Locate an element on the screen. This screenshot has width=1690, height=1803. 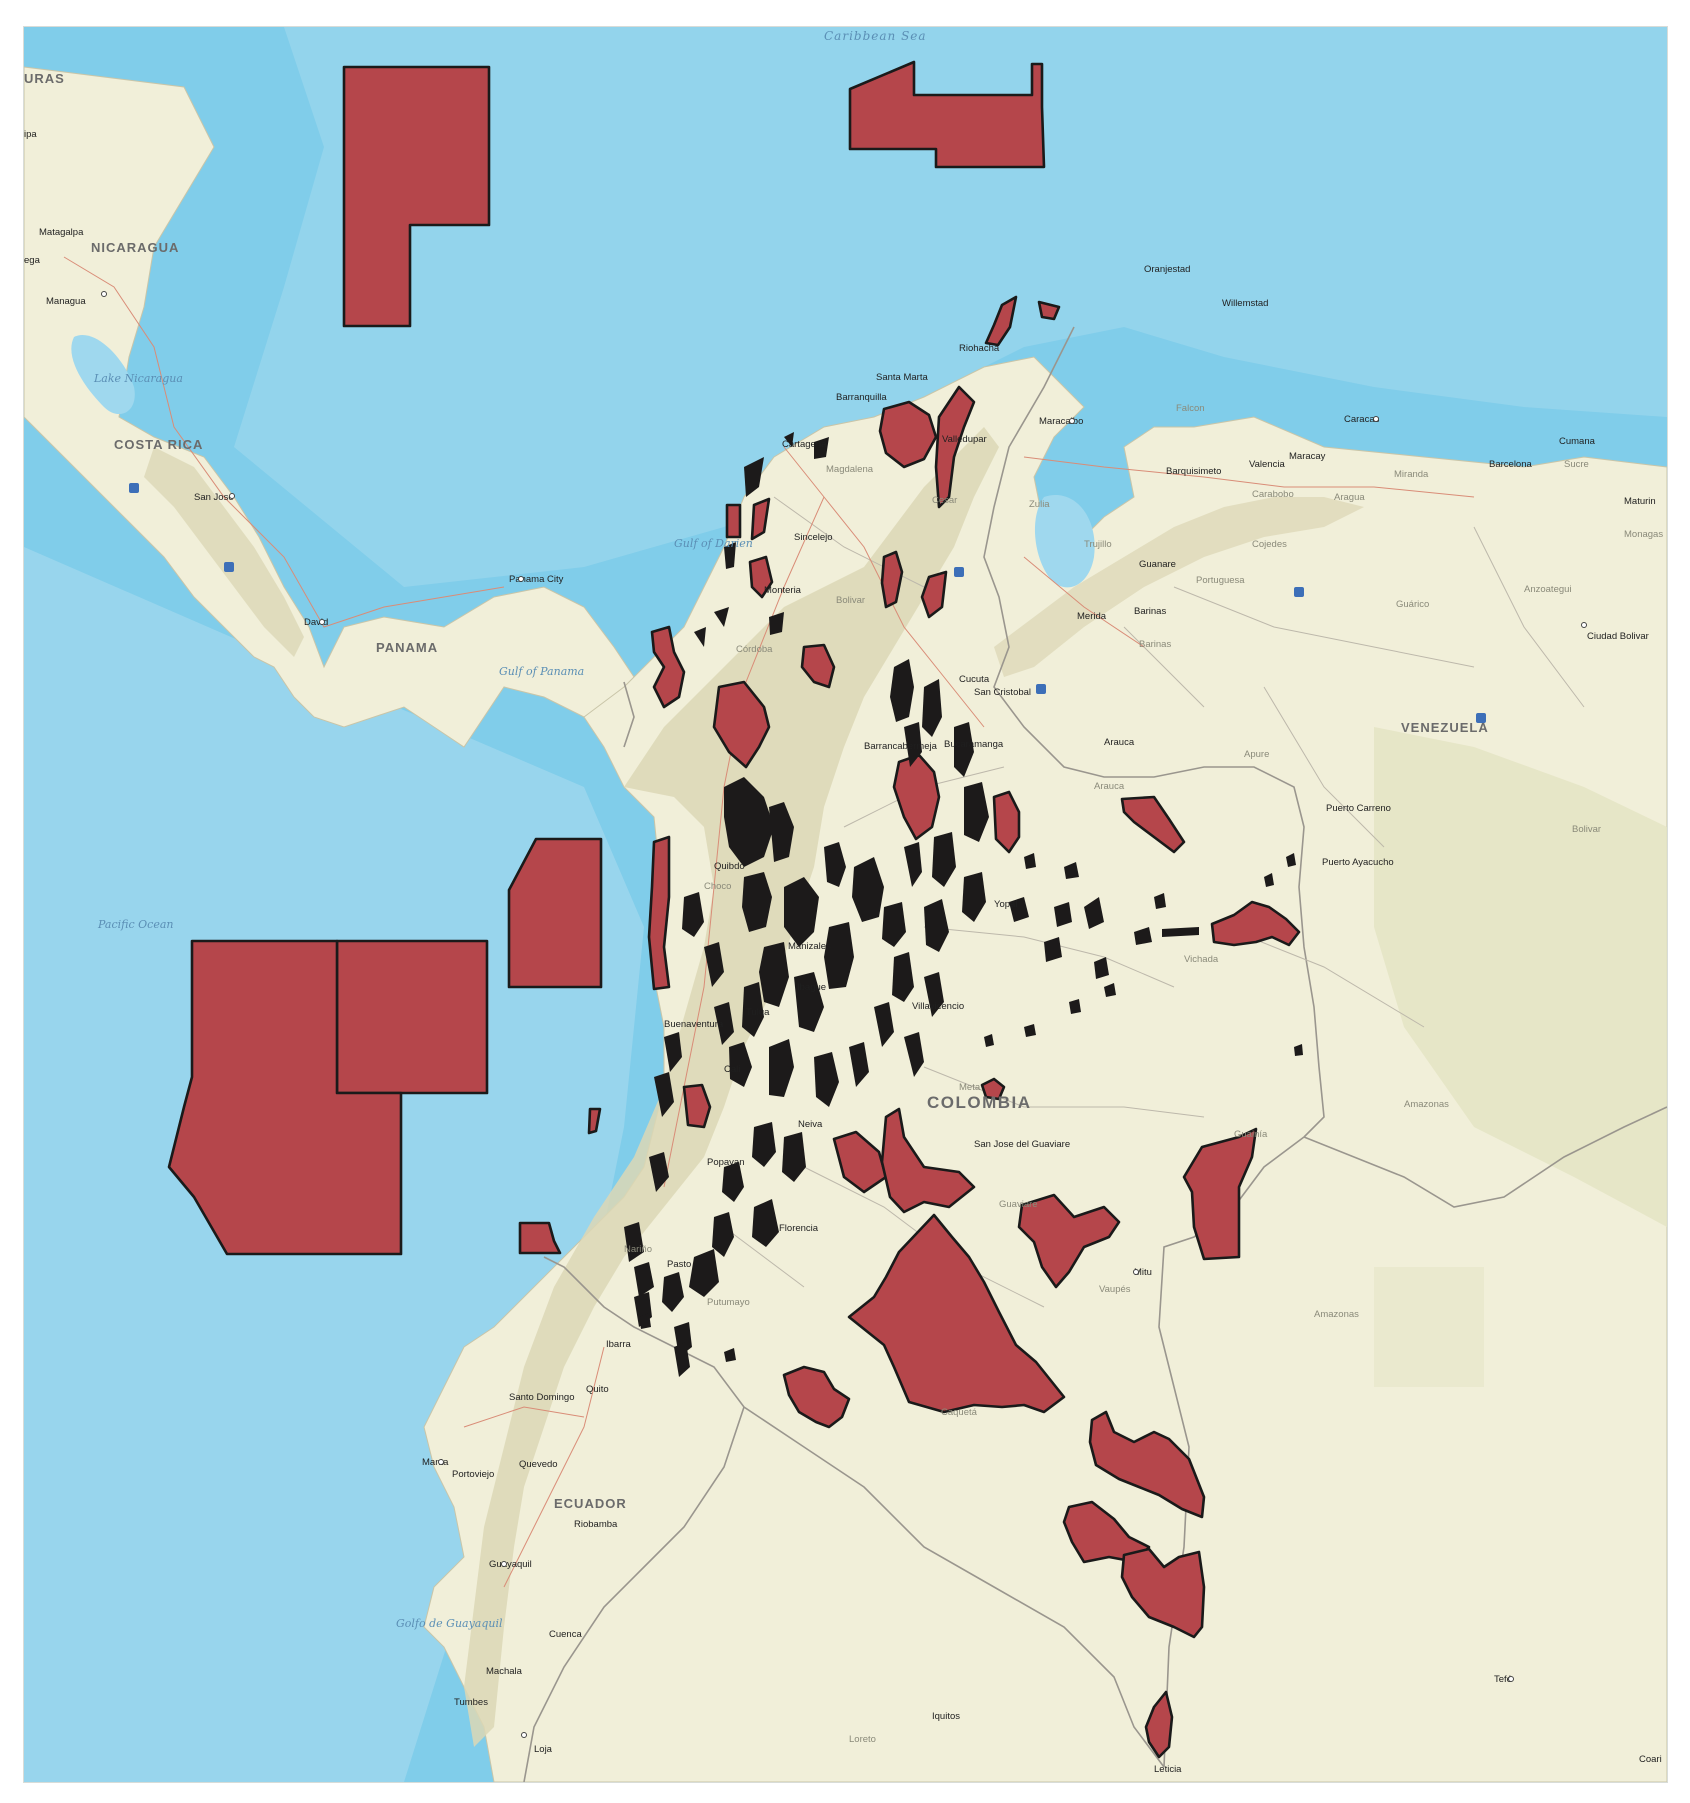
block-vaupes-a is located at coordinates (1147, 1464).